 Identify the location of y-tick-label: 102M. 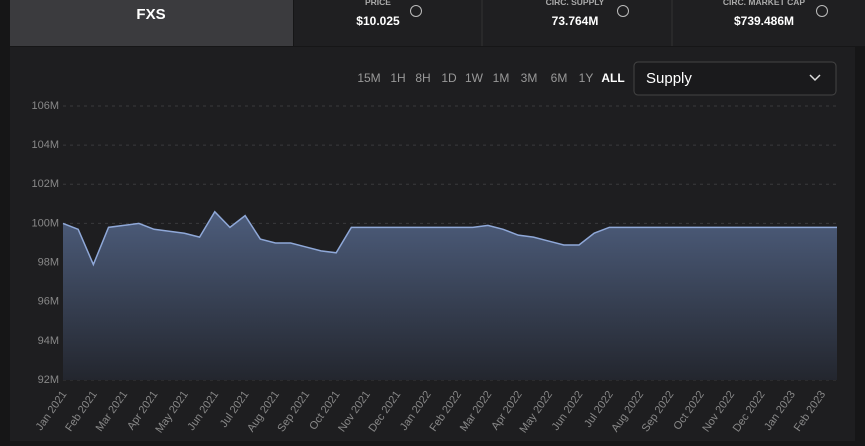
(45, 184).